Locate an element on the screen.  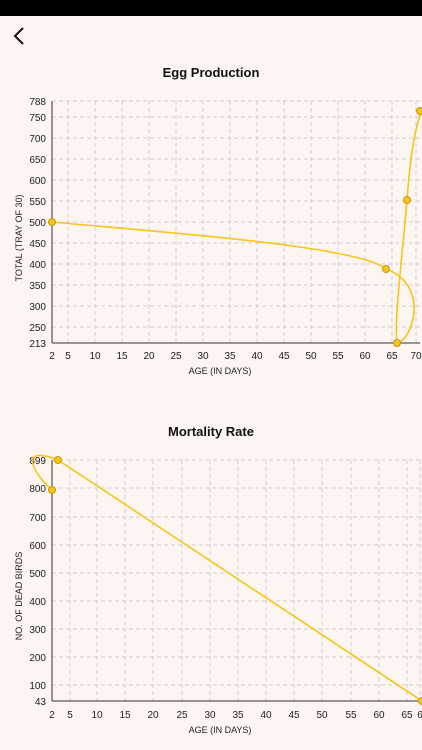
x-tick-label: 70 is located at coordinates (416, 356).